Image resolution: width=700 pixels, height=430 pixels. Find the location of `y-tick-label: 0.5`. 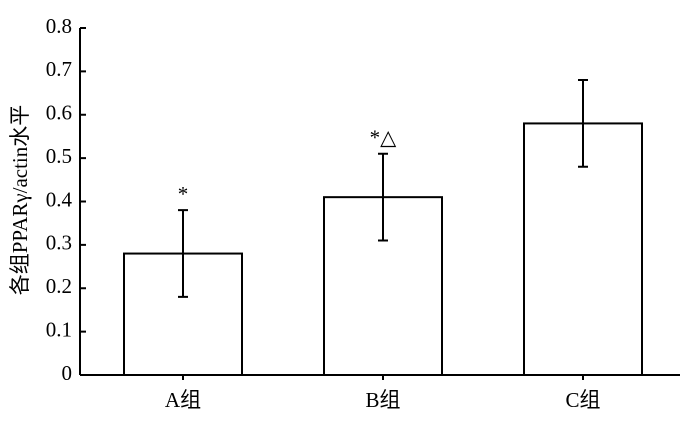

y-tick-label: 0.5 is located at coordinates (59, 156).